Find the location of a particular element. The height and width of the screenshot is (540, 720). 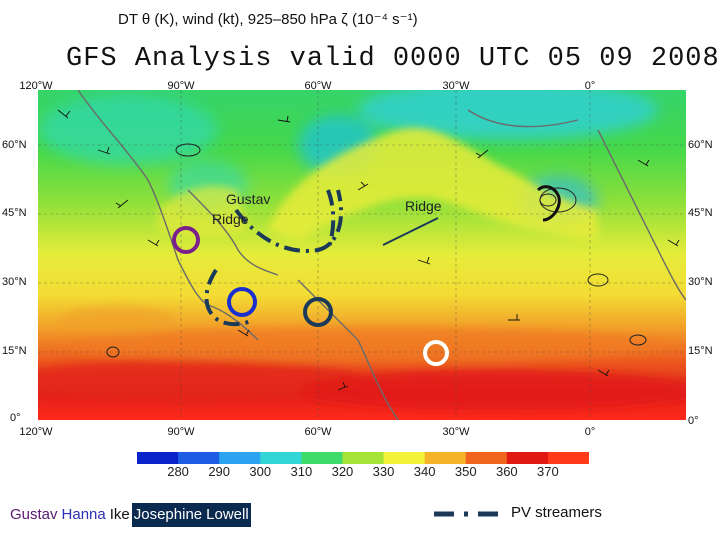

lat-label-right-45n: 45°N is located at coordinates (700, 213).